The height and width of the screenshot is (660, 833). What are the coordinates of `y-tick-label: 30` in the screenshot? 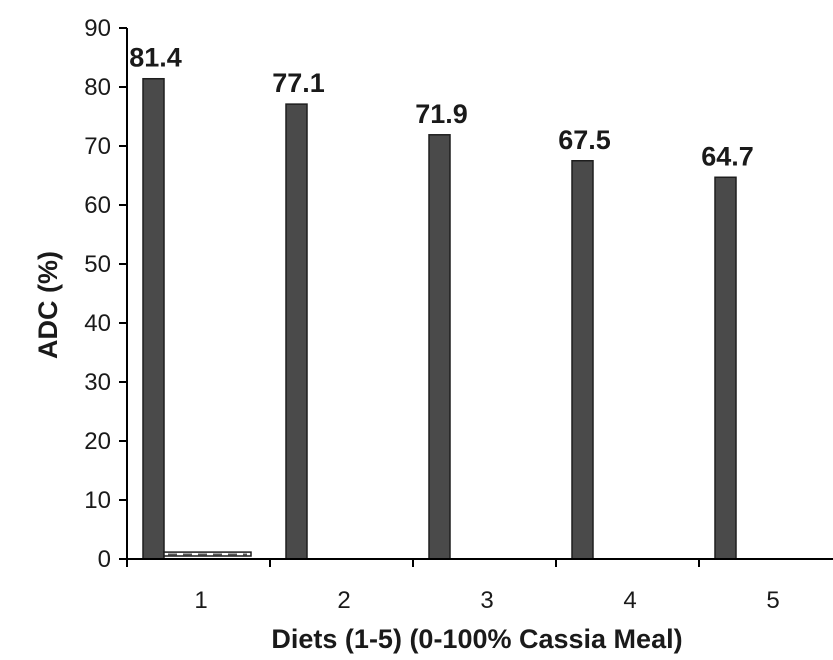 It's located at (97, 382).